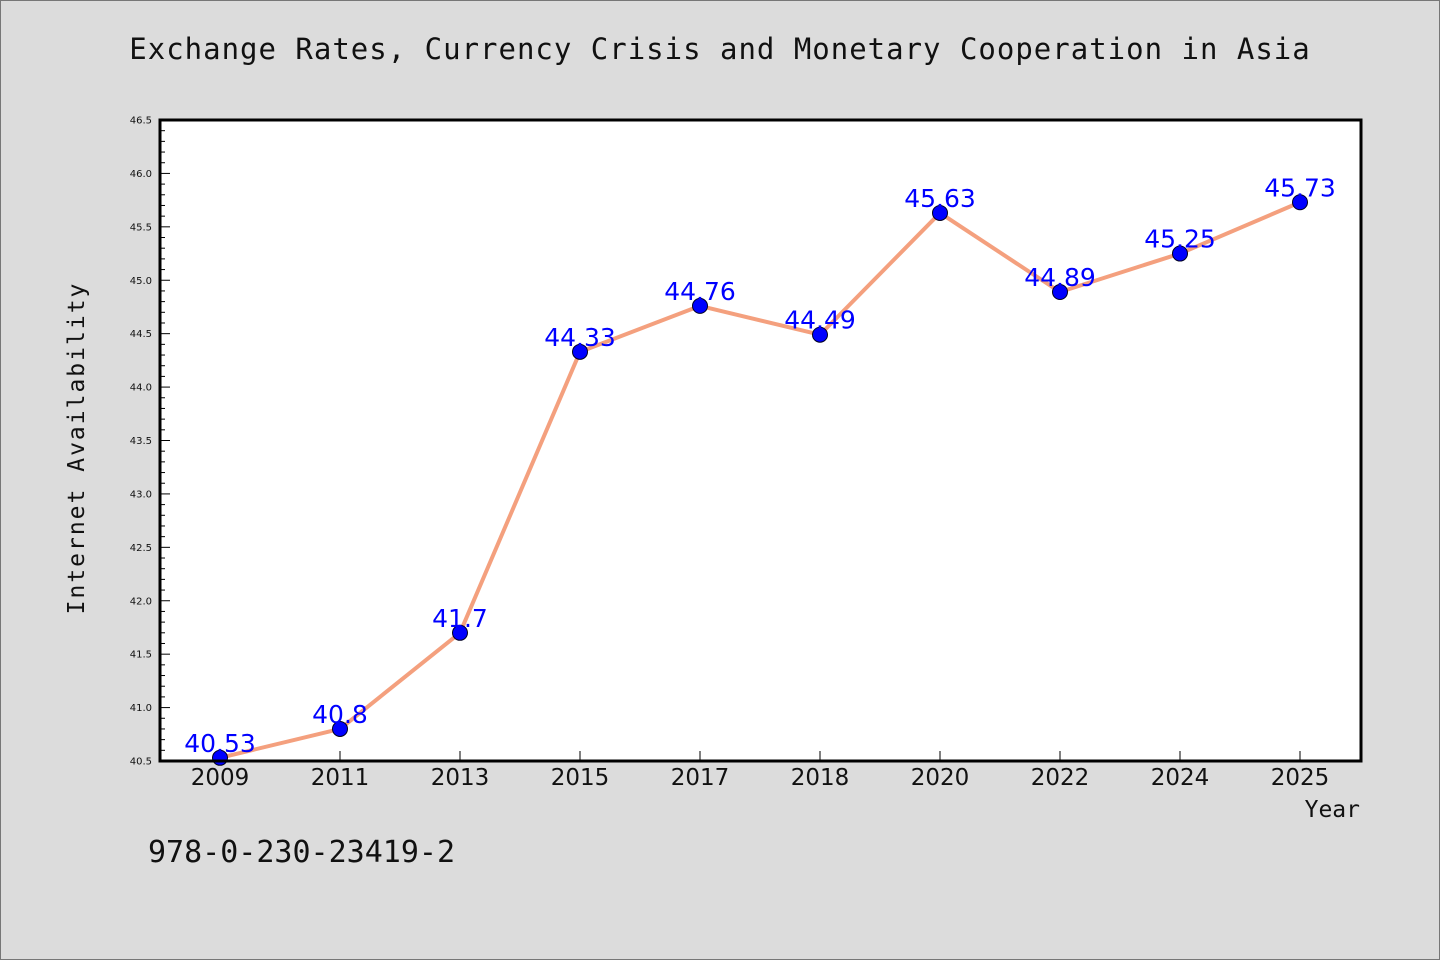  I want to click on x-tick-label: 2025, so click(1300, 778).